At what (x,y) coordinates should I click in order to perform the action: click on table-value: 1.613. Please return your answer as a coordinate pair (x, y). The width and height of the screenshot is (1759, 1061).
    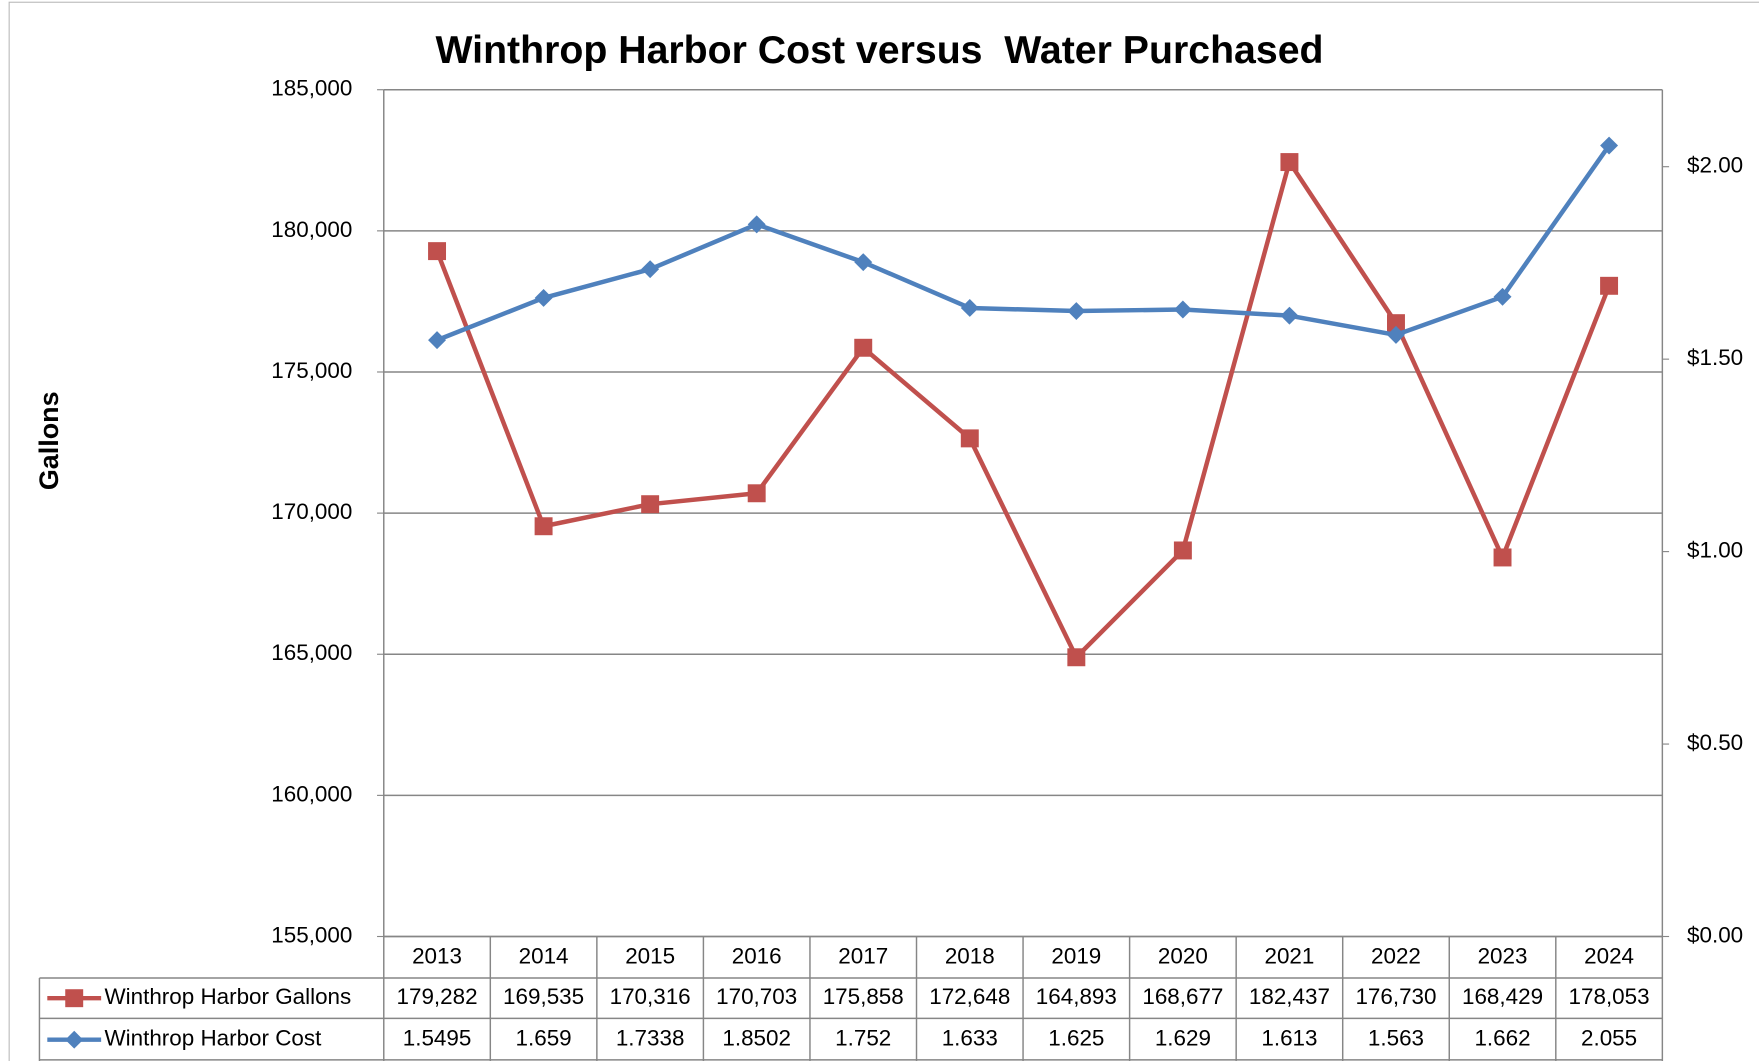
    Looking at the image, I should click on (1289, 1038).